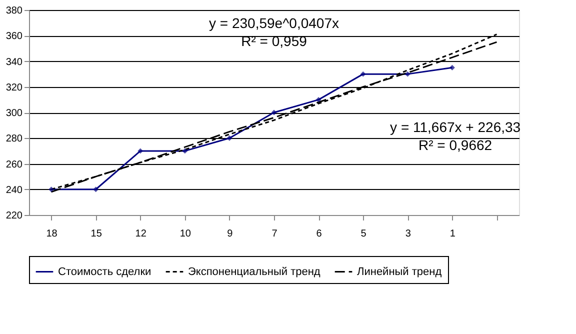 Image resolution: width=576 pixels, height=334 pixels. Describe the element at coordinates (275, 234) in the screenshot. I see `x-tick-label: 7` at that location.